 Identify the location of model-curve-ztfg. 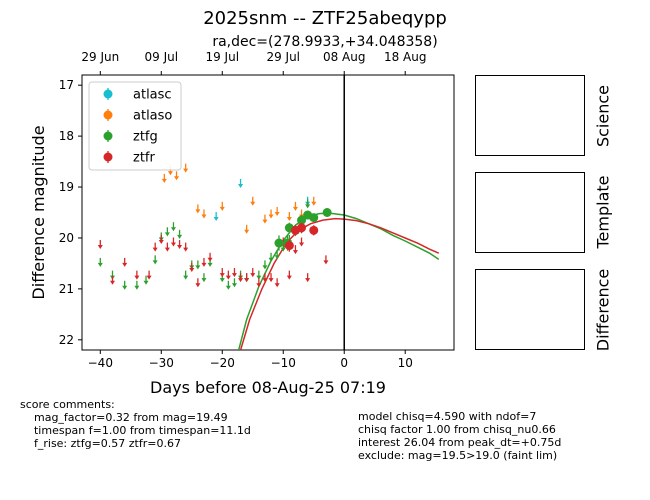
(338, 281).